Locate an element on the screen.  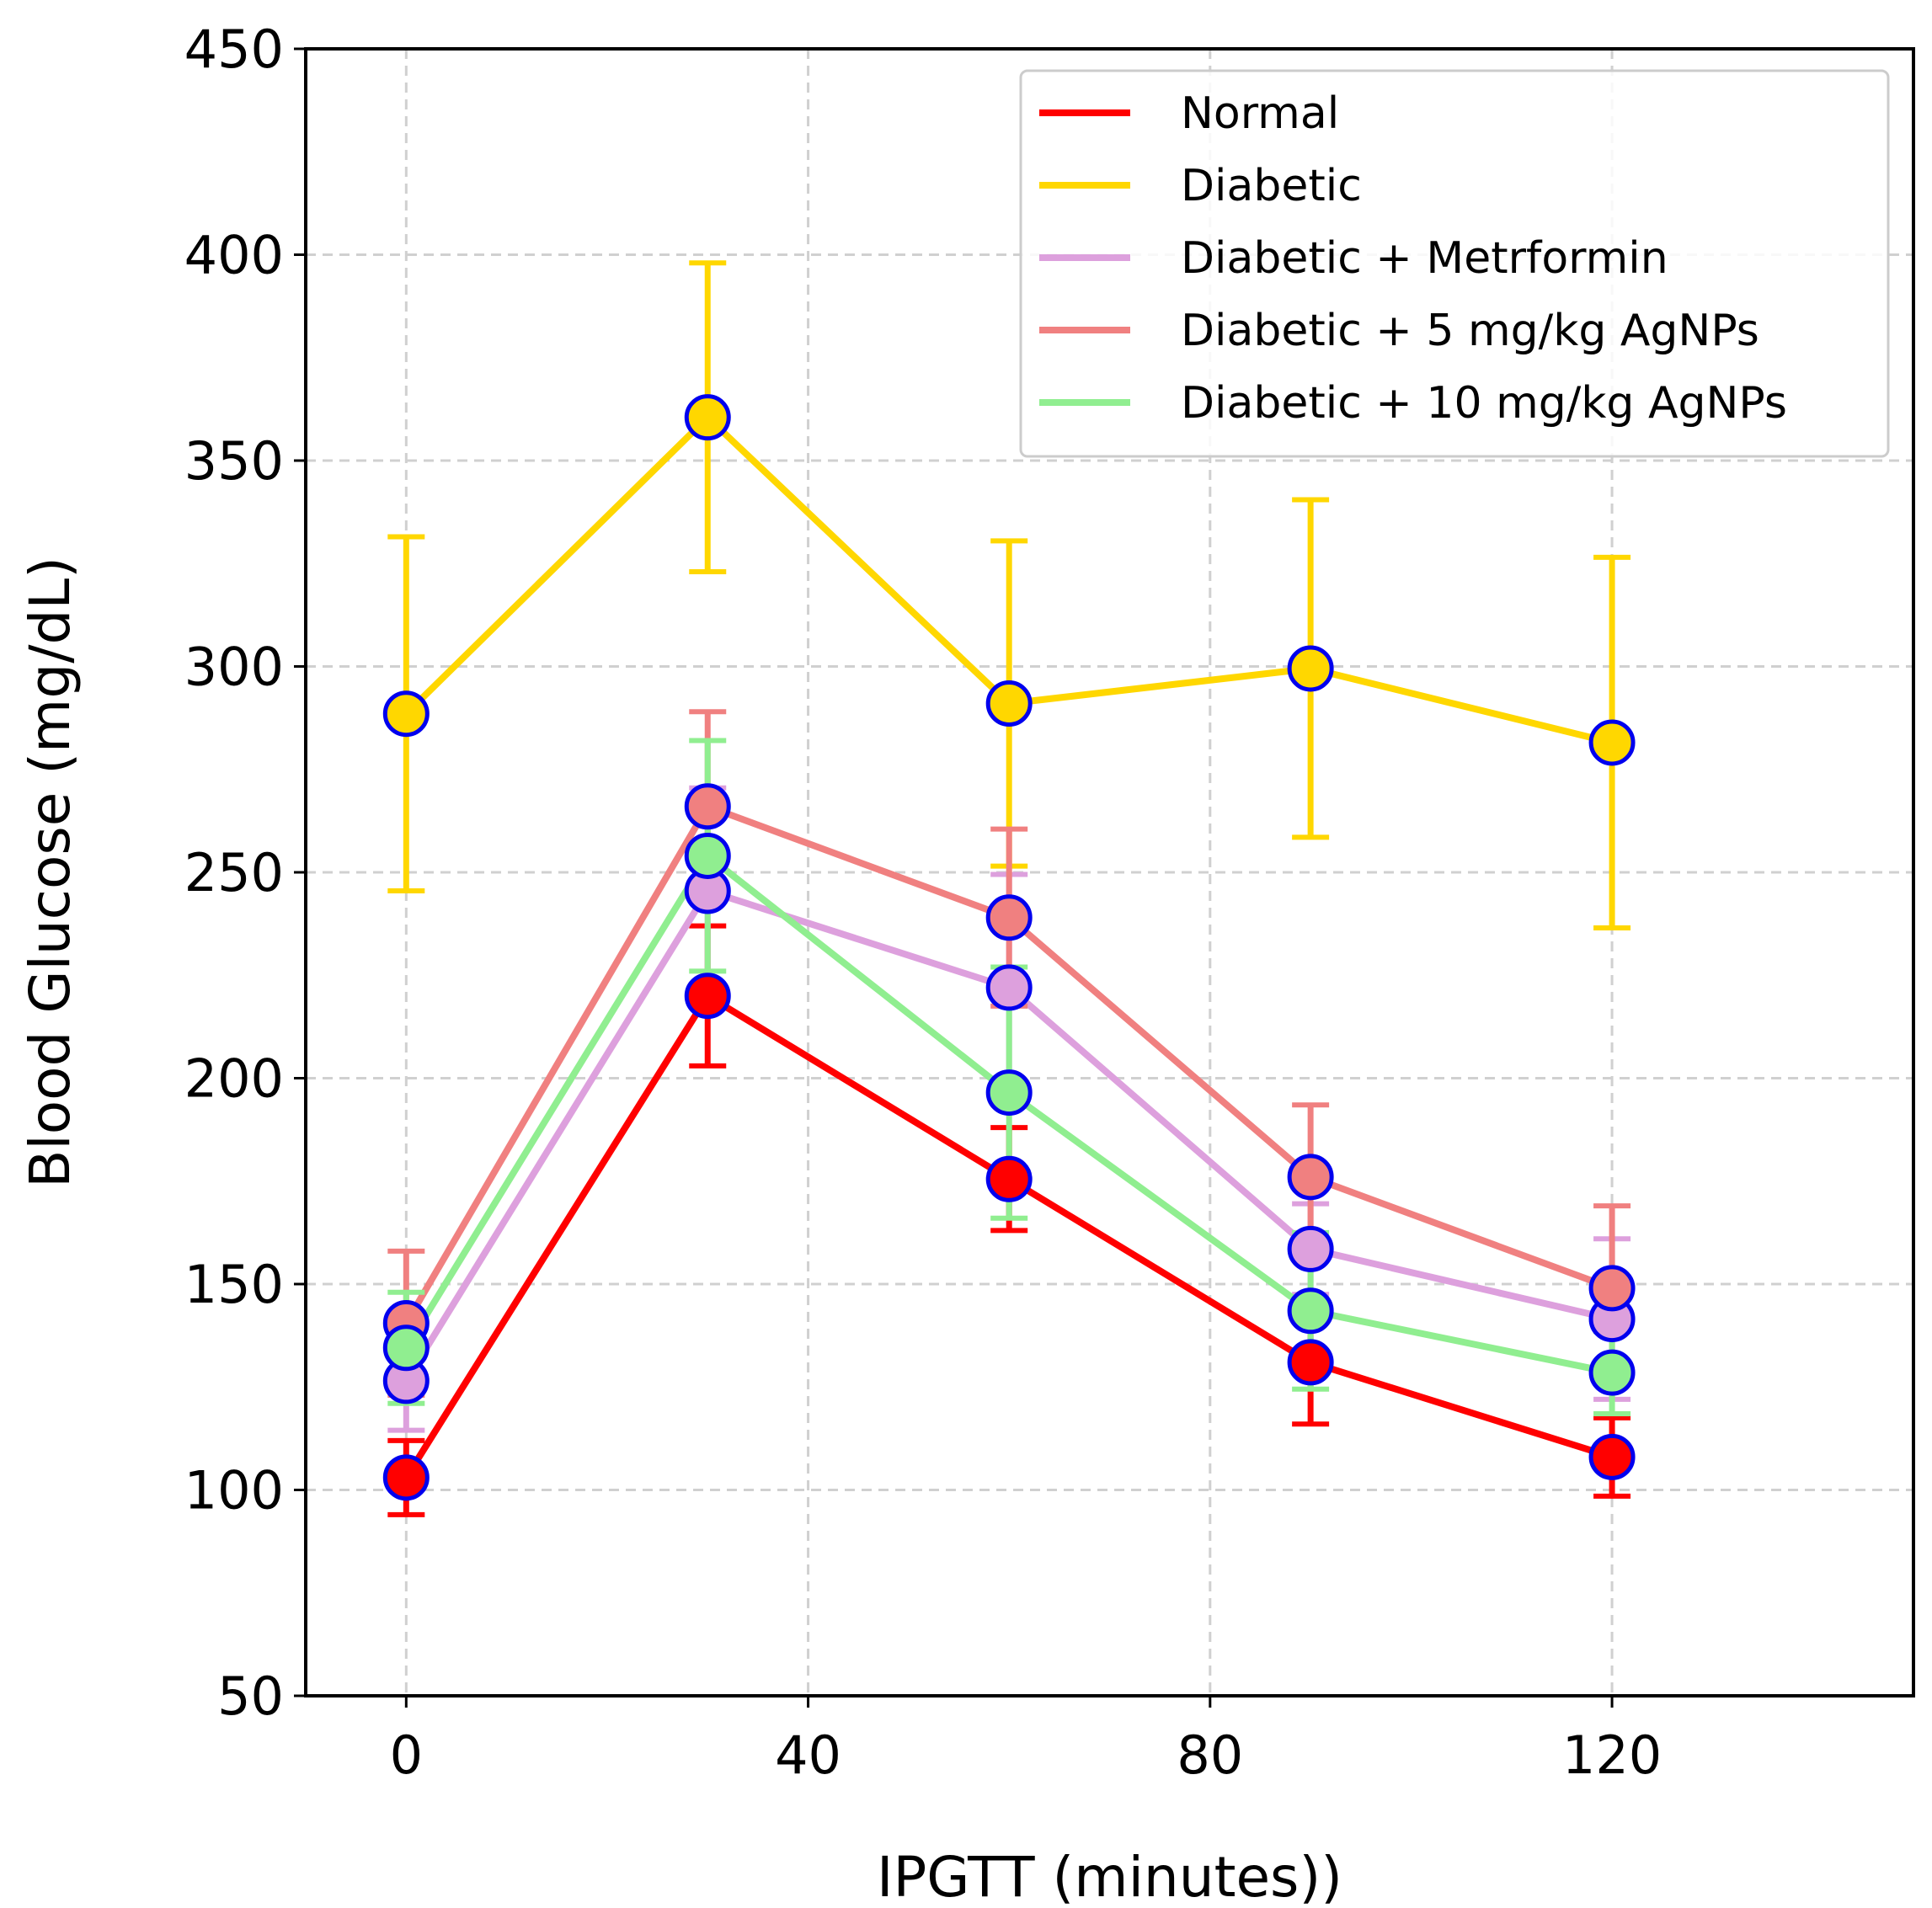
legend-box is located at coordinates (1454, 263).